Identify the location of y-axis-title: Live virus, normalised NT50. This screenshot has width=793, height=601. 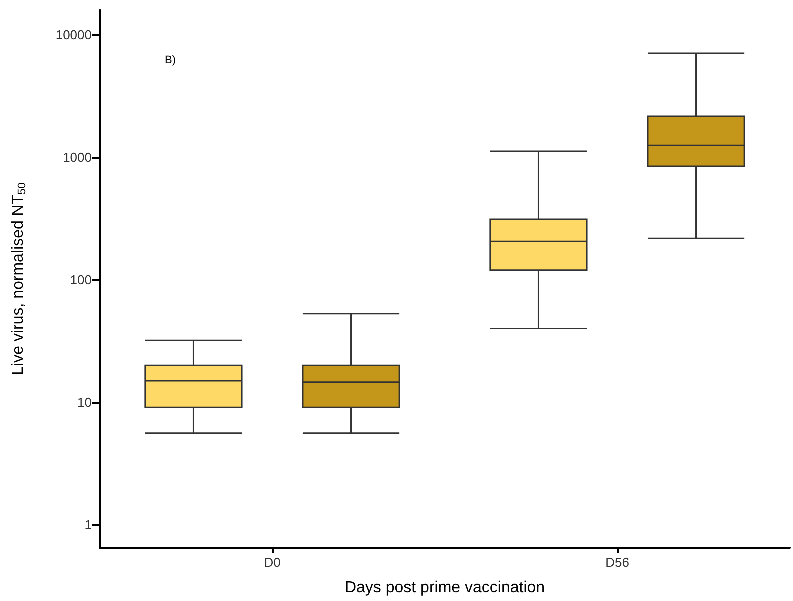
(19, 279).